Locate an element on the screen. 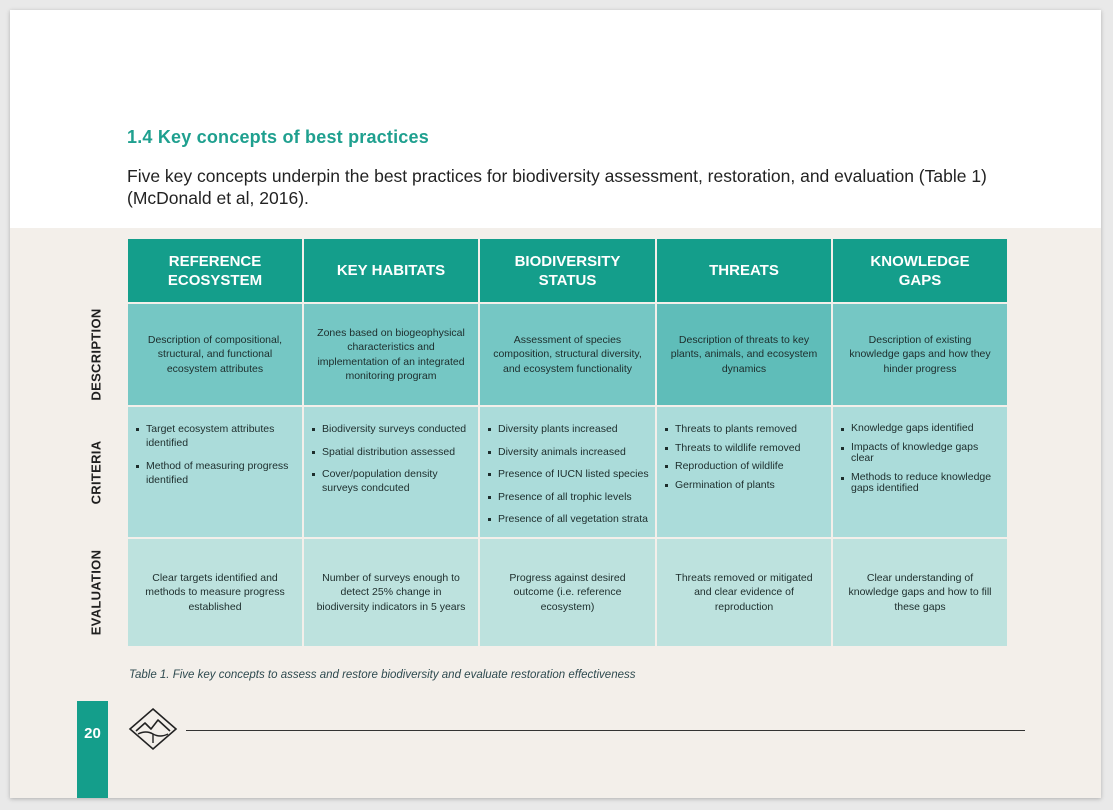  mountain-diamond-icon is located at coordinates (153, 729).